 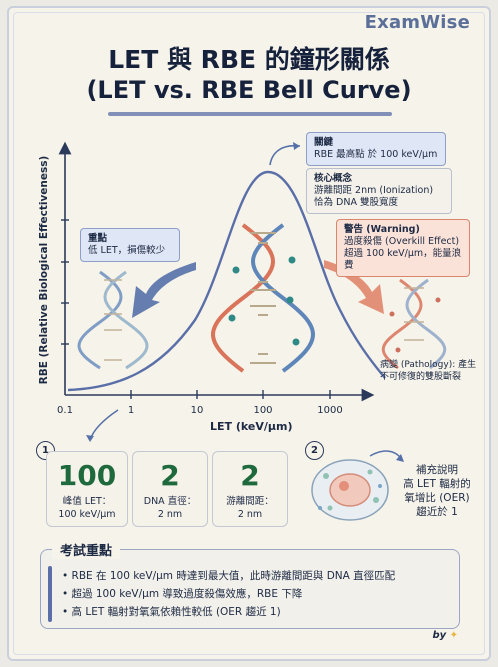 What do you see at coordinates (333, 178) in the screenshot?
I see `concept-callout-head: 核心概念` at bounding box center [333, 178].